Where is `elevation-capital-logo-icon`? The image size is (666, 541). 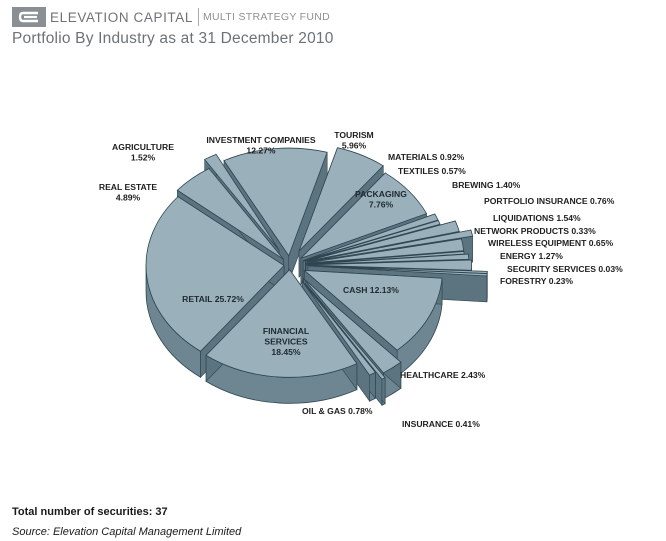
elevation-capital-logo-icon is located at coordinates (29, 17).